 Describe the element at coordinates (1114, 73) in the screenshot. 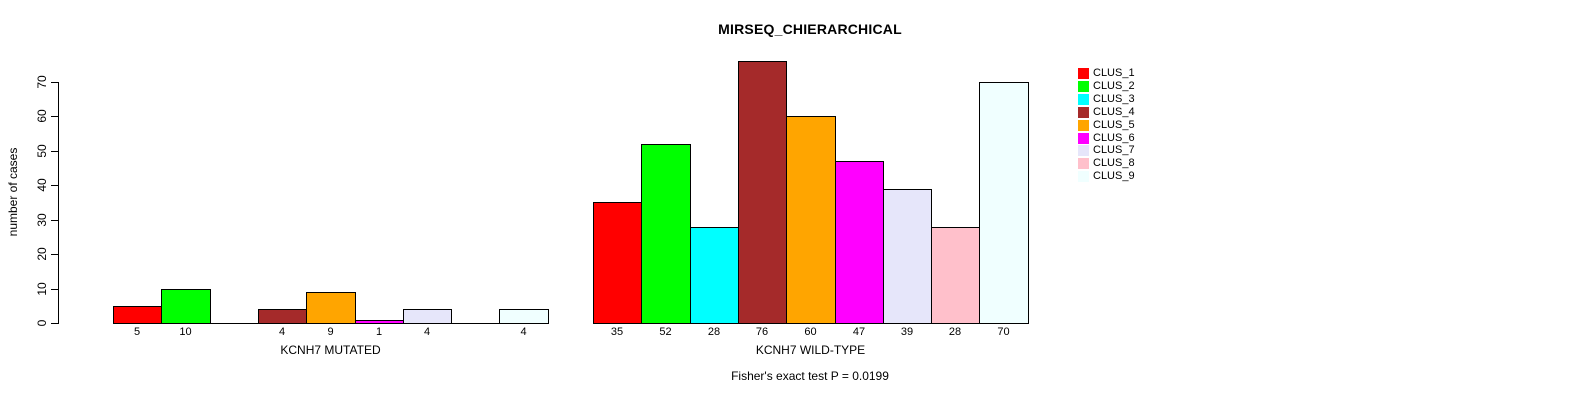

I see `legend-label-clus_1: CLUS_1` at that location.